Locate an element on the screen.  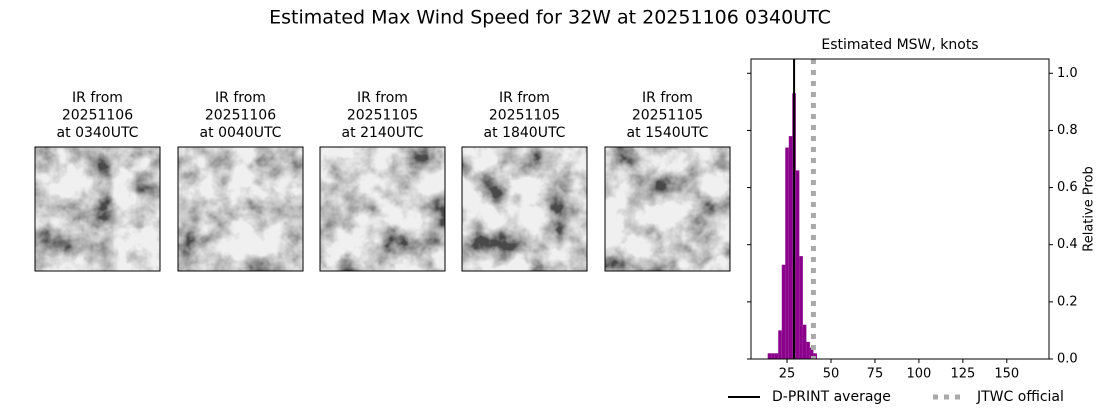
y-axis-label: Relative Prob is located at coordinates (1089, 208).